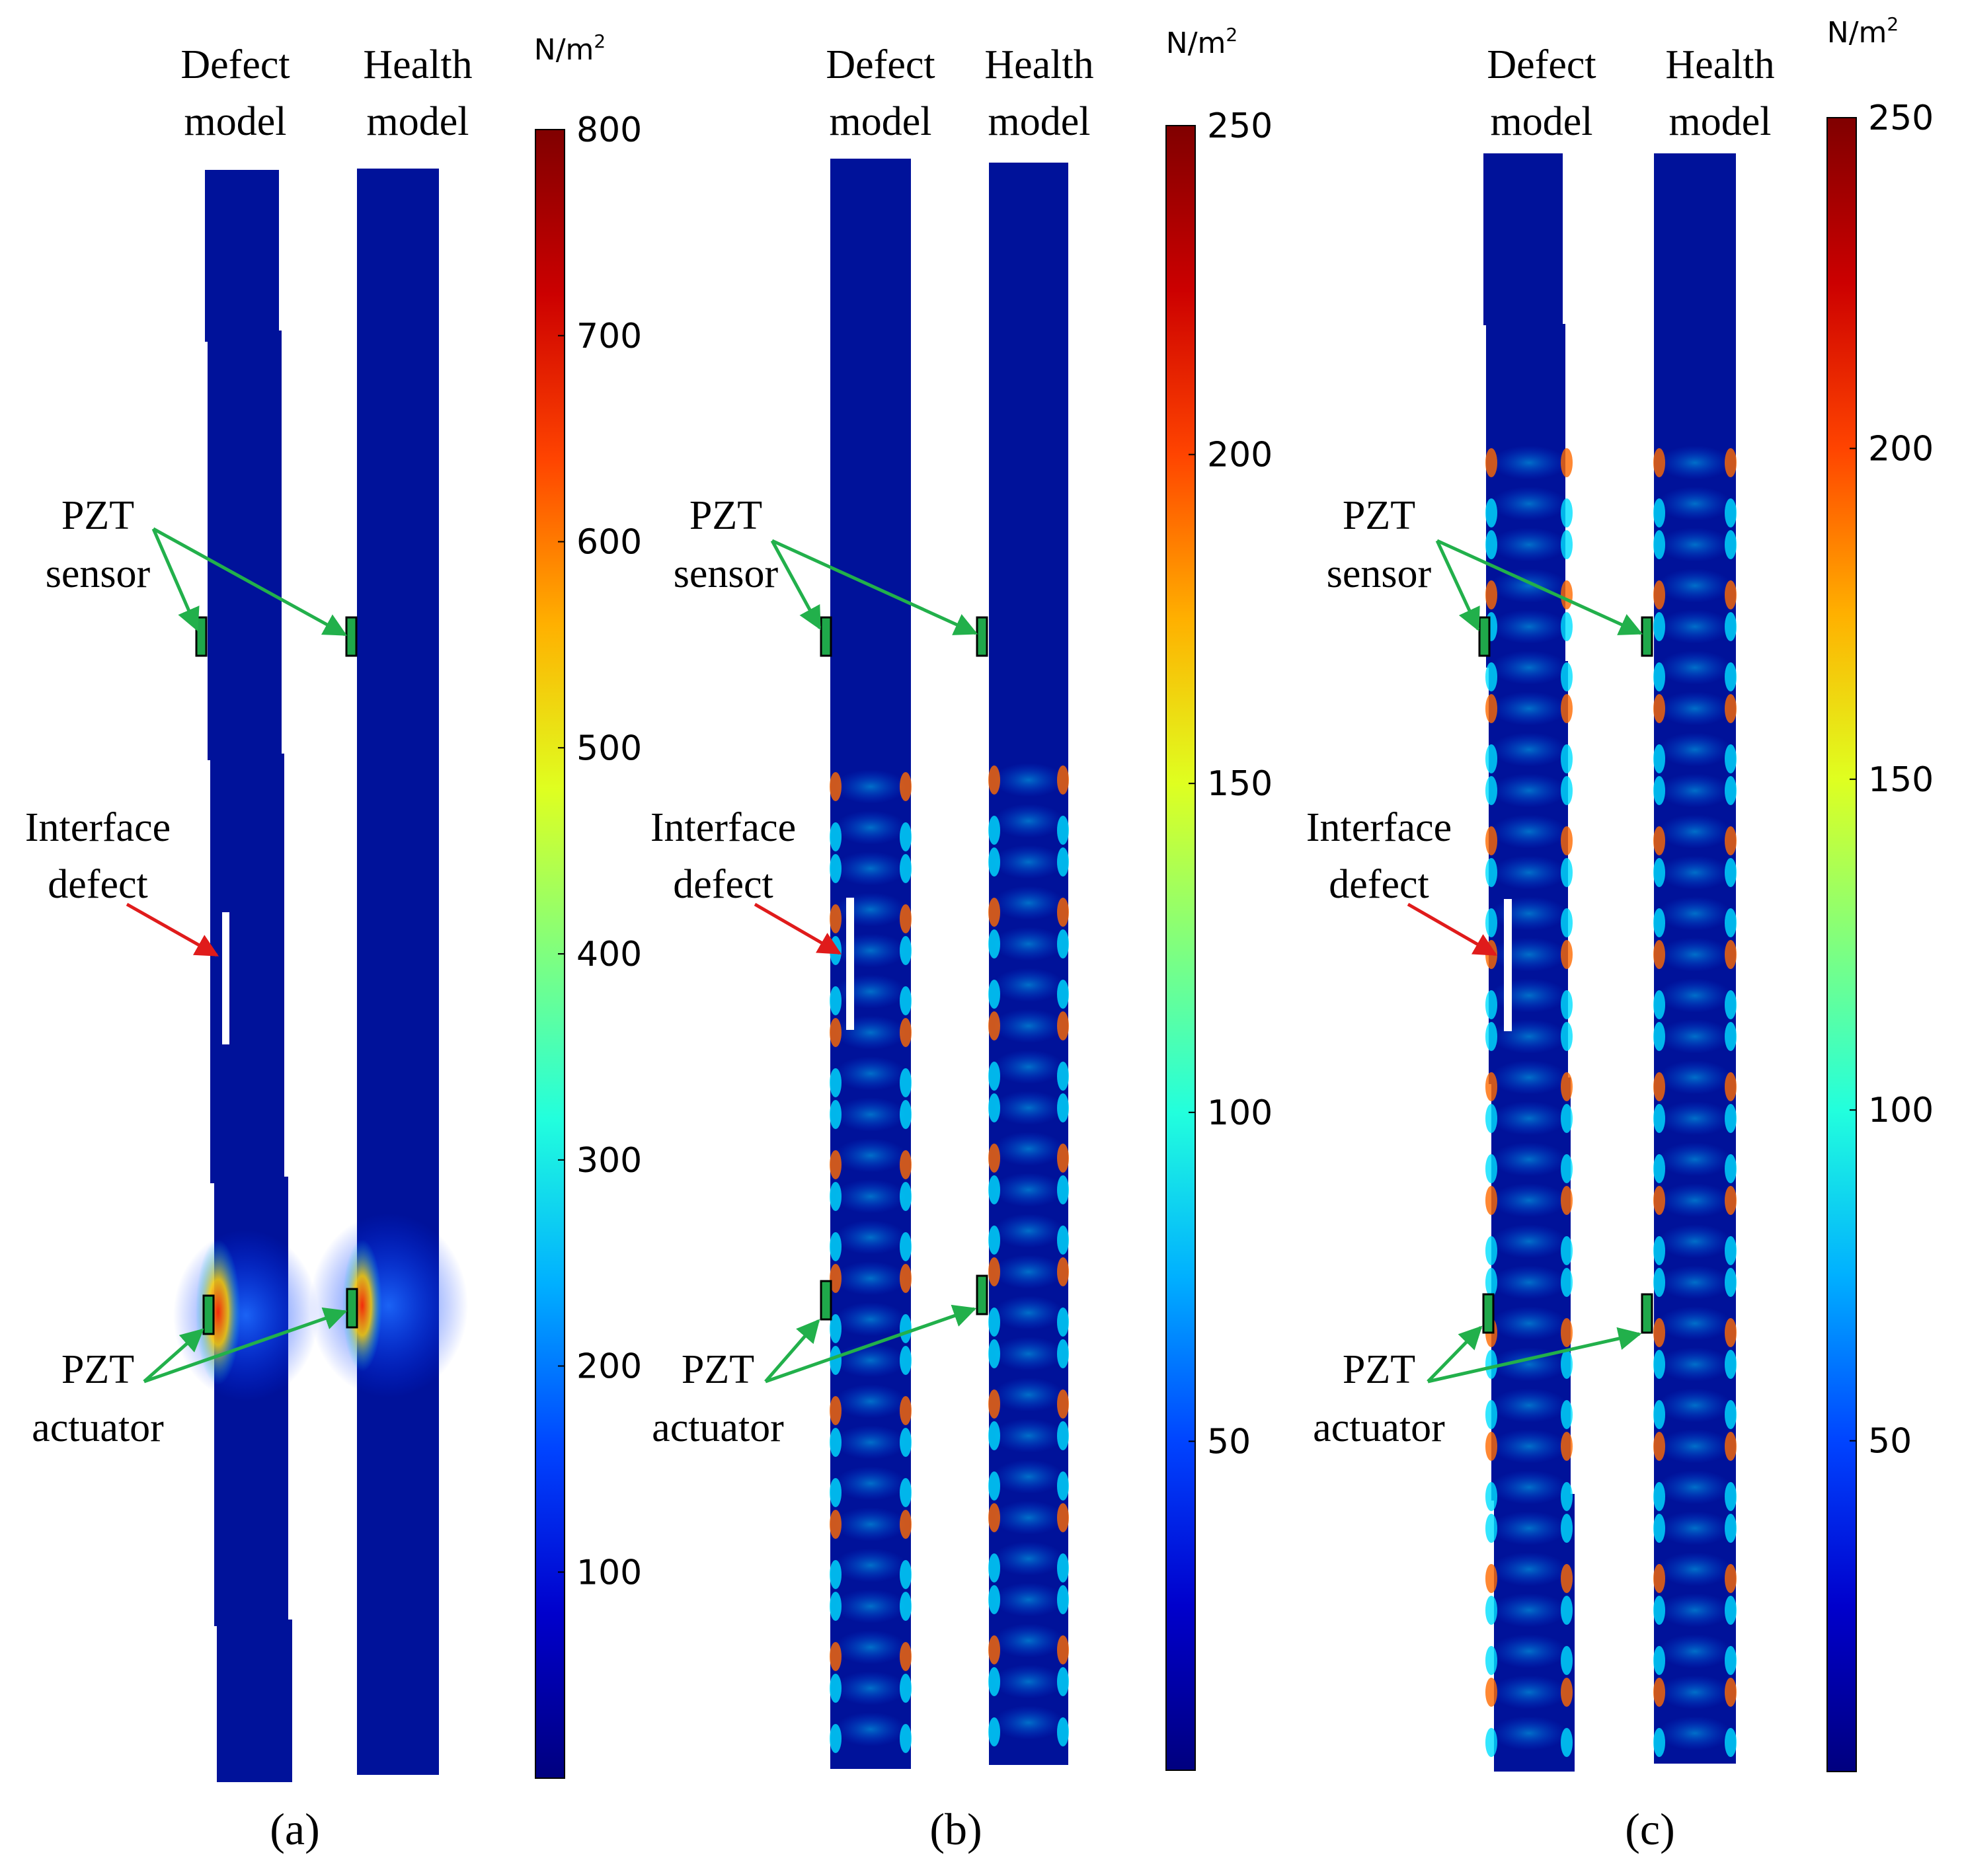  What do you see at coordinates (609, 1161) in the screenshot?
I see `colorbar-tick-label: 300` at bounding box center [609, 1161].